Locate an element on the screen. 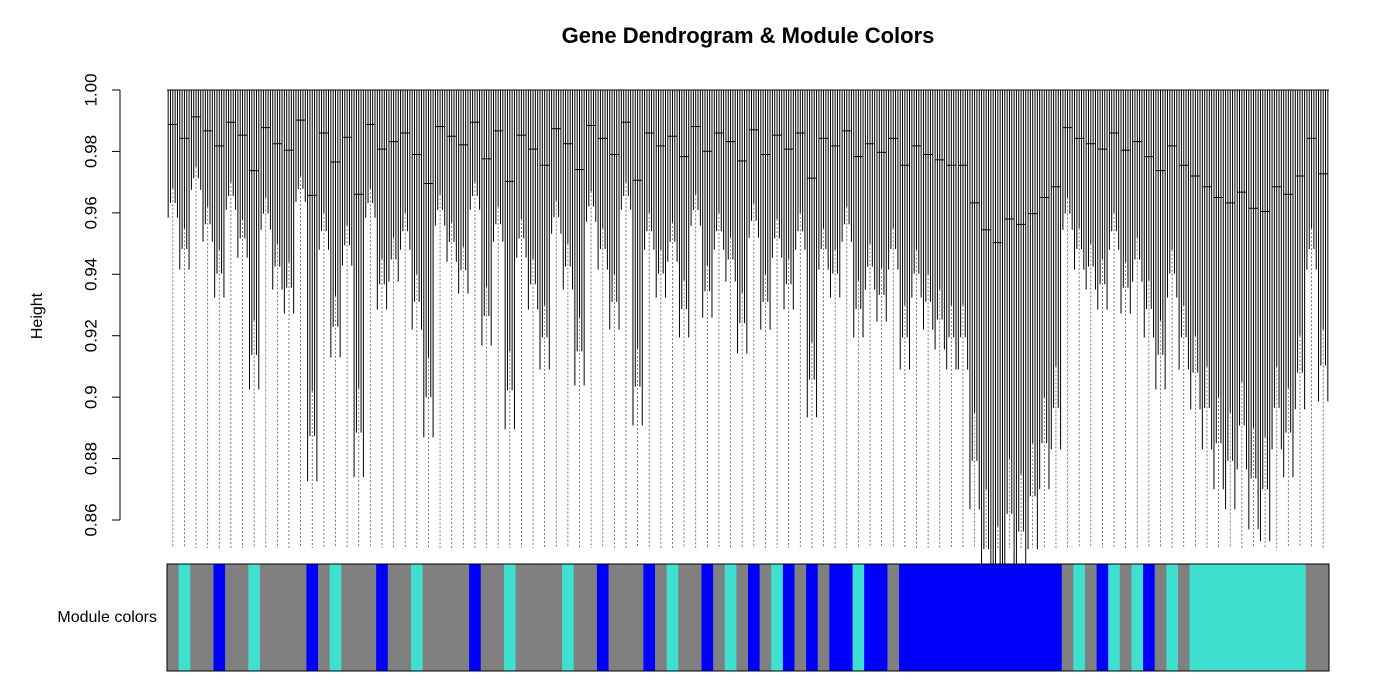 The width and height of the screenshot is (1400, 700). y-tick-label: 1.00 is located at coordinates (90, 89).